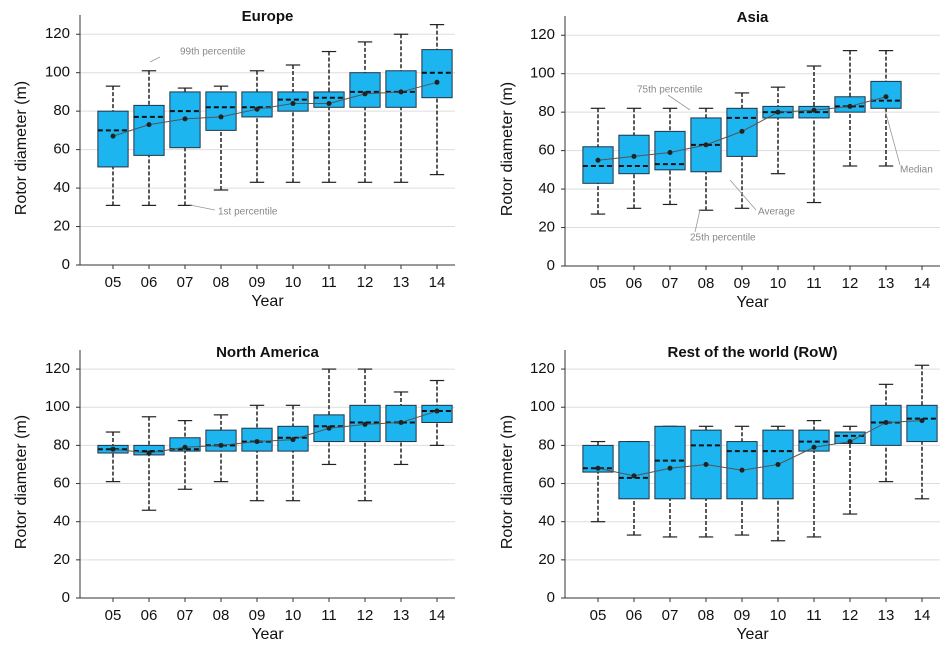  I want to click on annotation: 99th percentile, so click(213, 52).